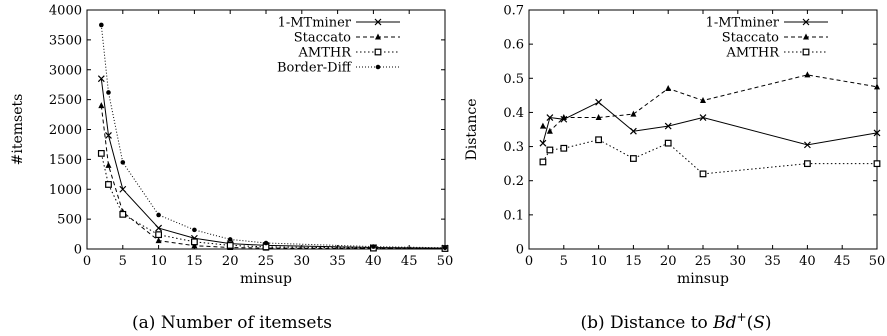  I want to click on caption-b-prefix: (b) Distance to, so click(646, 323).